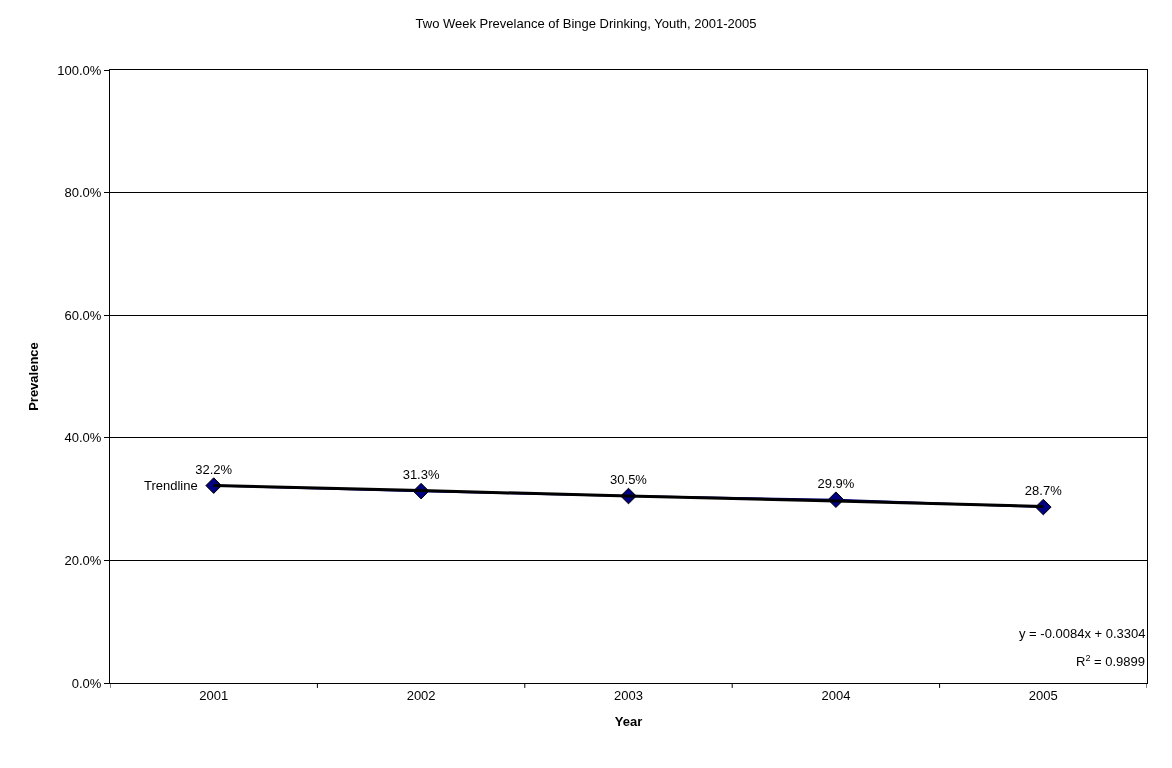 The width and height of the screenshot is (1172, 768). Describe the element at coordinates (83, 438) in the screenshot. I see `y-tick-label: 40.0%` at that location.